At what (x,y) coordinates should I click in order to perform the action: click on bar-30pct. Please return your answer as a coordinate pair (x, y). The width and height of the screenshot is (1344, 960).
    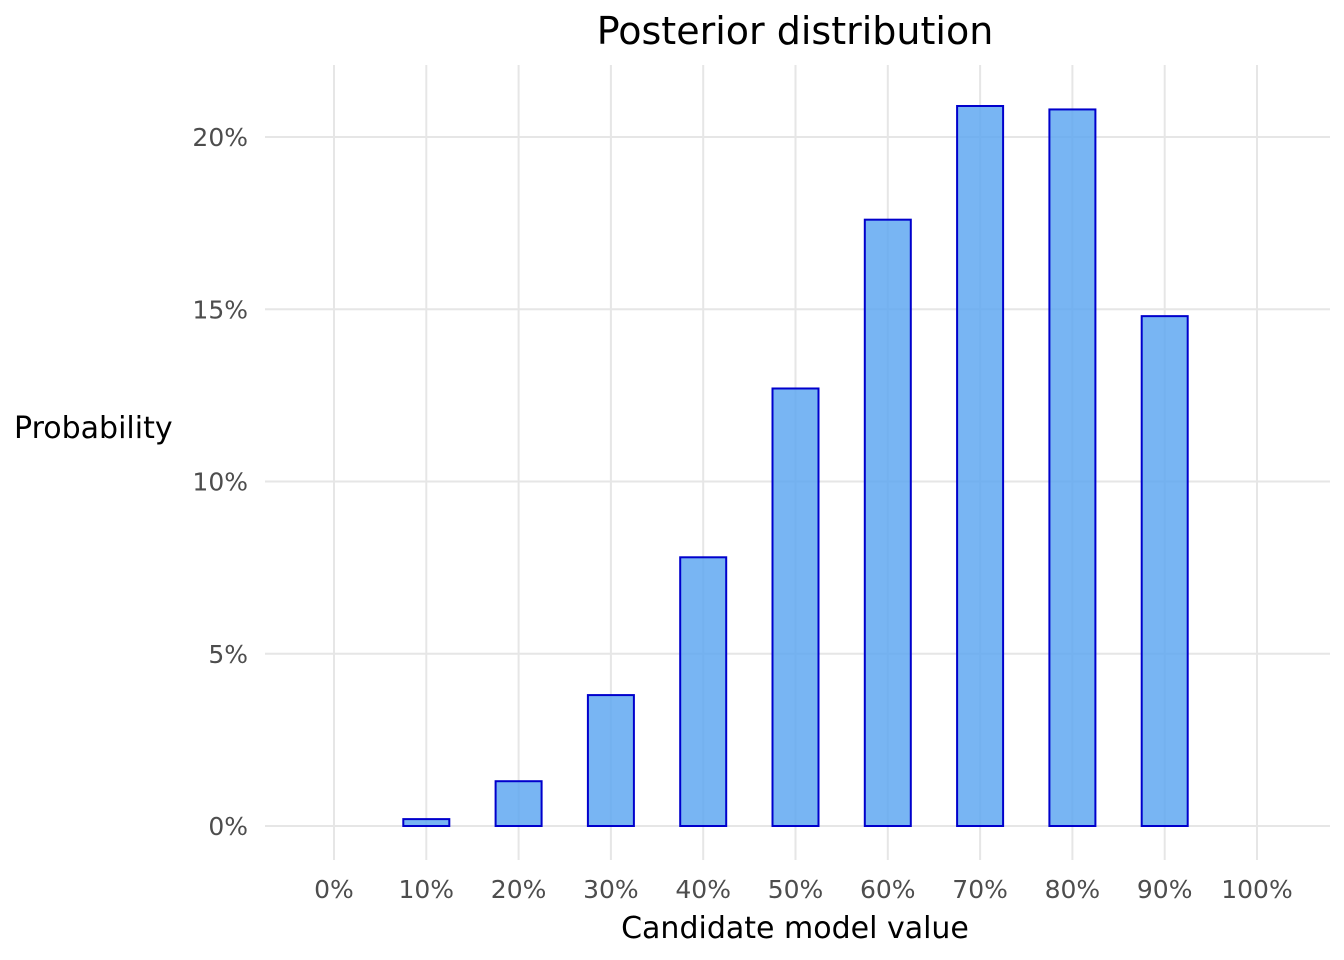
    Looking at the image, I should click on (610, 761).